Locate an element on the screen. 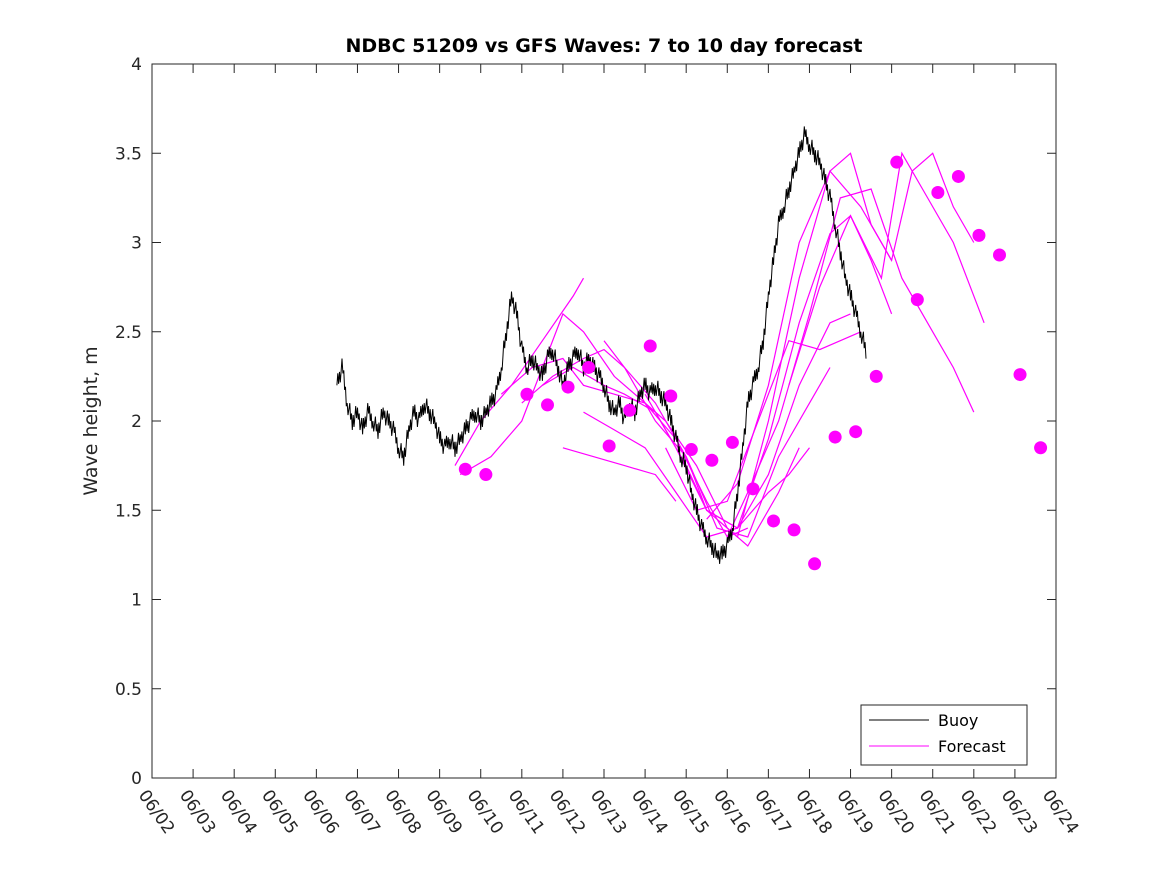 The image size is (1167, 875). legend-box is located at coordinates (944, 735).